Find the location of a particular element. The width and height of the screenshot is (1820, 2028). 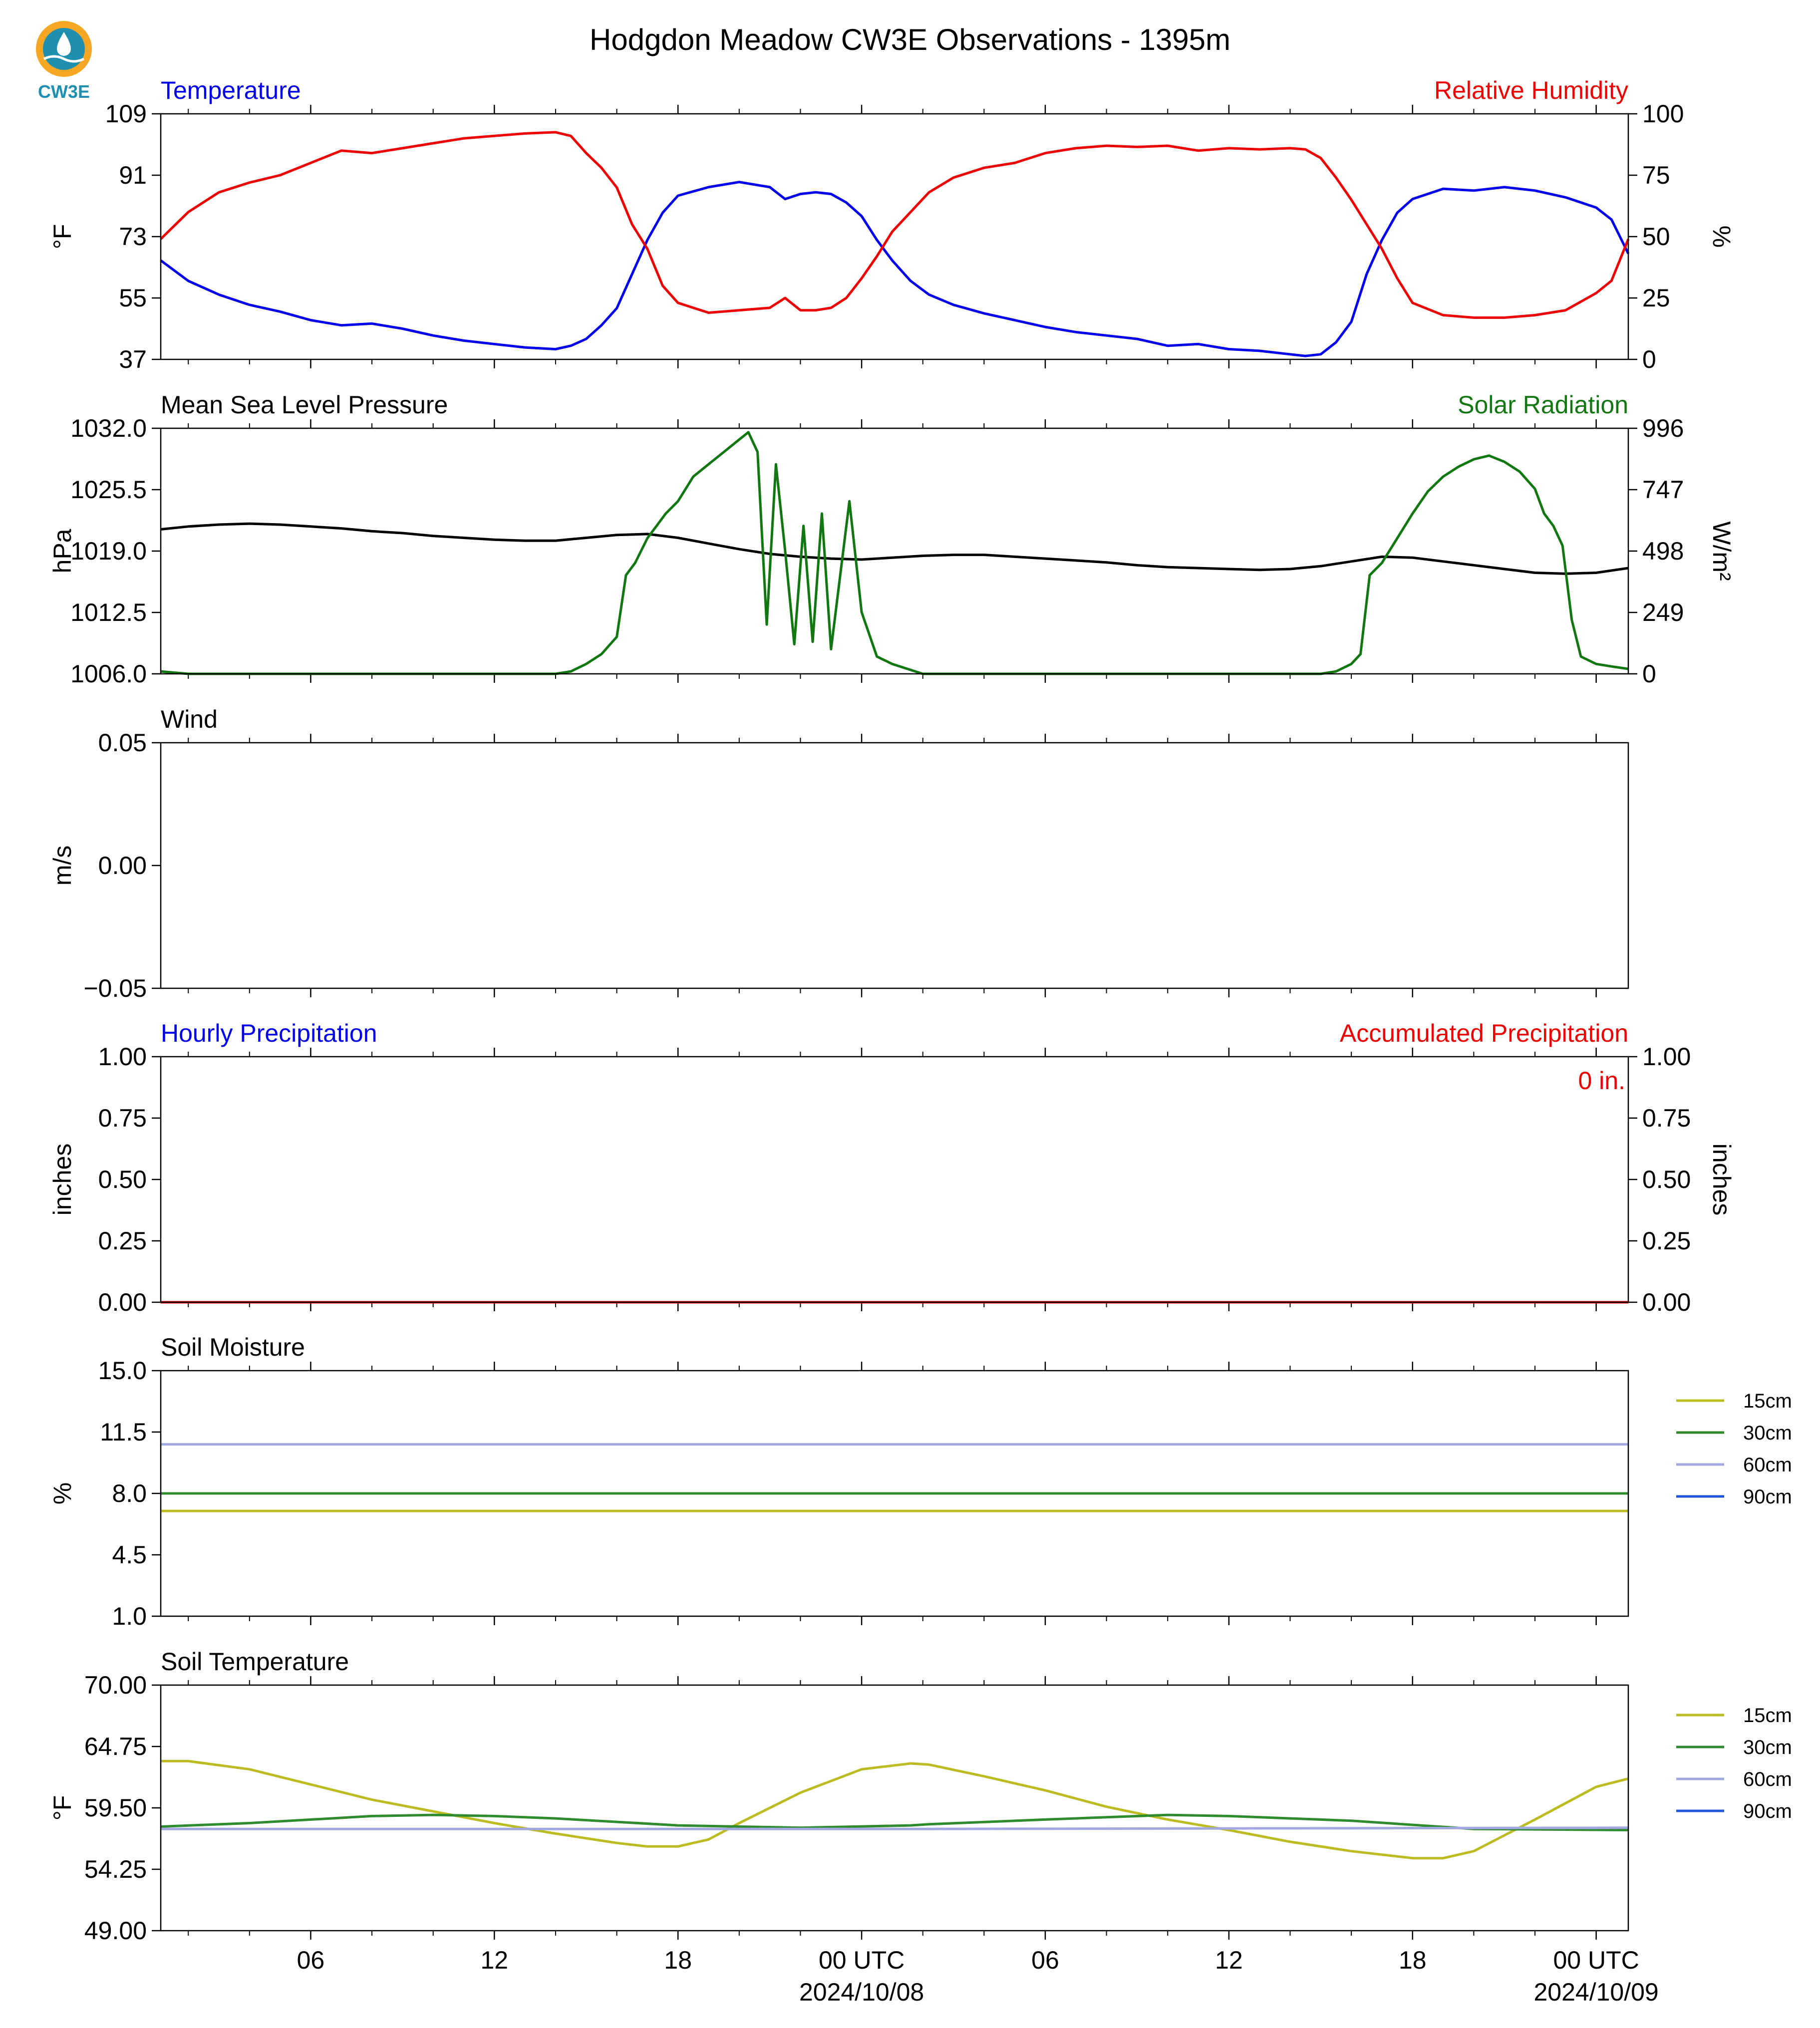

y-tick-label-right: 0.00 is located at coordinates (1666, 1302).